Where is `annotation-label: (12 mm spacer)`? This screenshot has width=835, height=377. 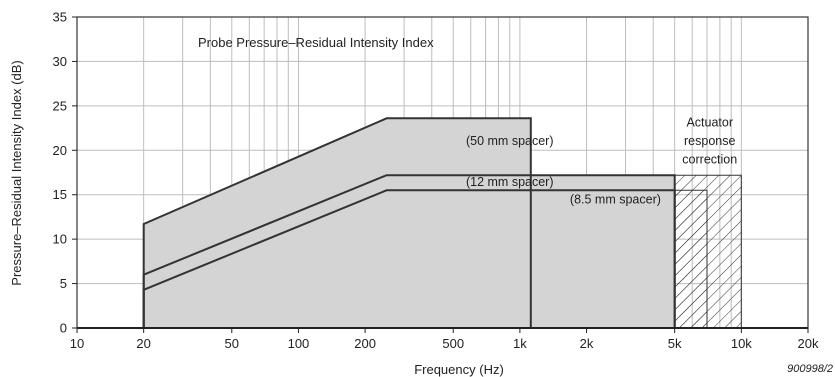 annotation-label: (12 mm spacer) is located at coordinates (510, 182).